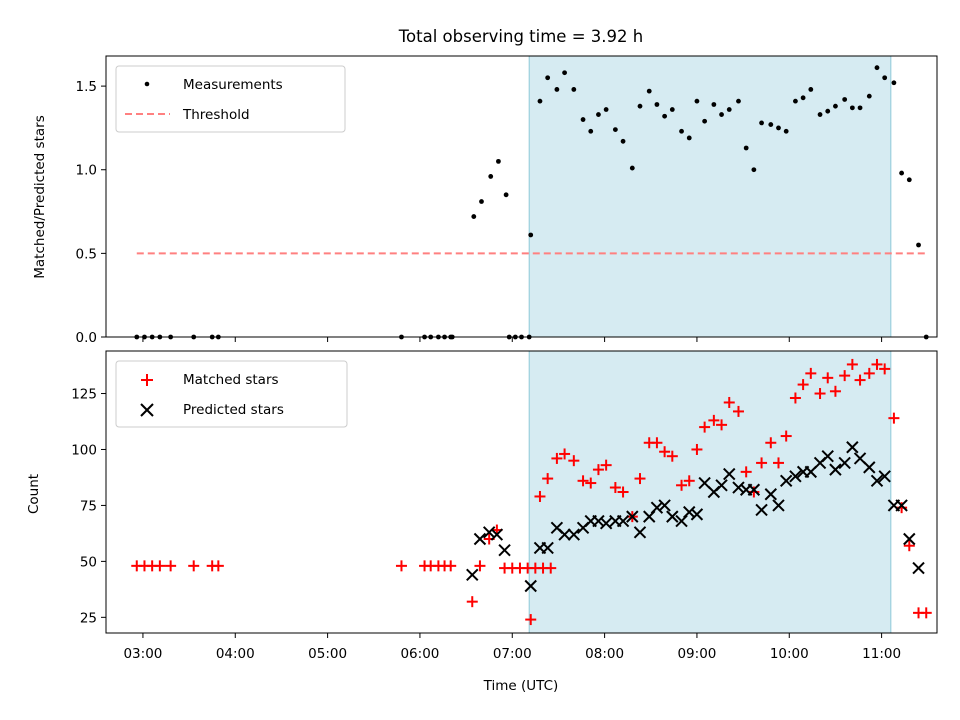  I want to click on y-tick-label-0-1: 0.5, so click(86, 254).